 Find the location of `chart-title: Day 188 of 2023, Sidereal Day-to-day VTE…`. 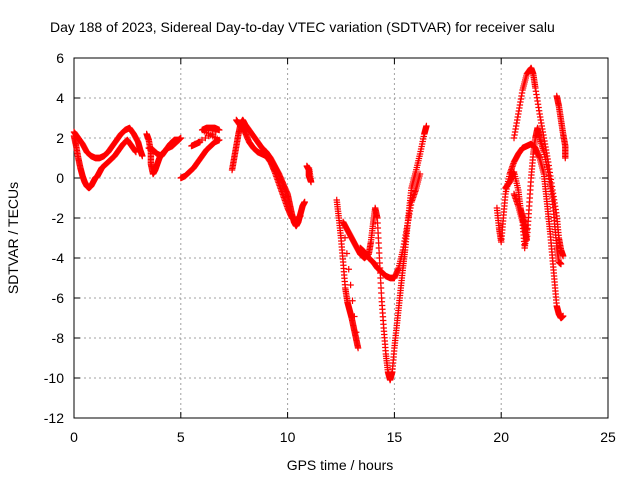

chart-title: Day 188 of 2023, Sidereal Day-to-day VTE… is located at coordinates (302, 27).